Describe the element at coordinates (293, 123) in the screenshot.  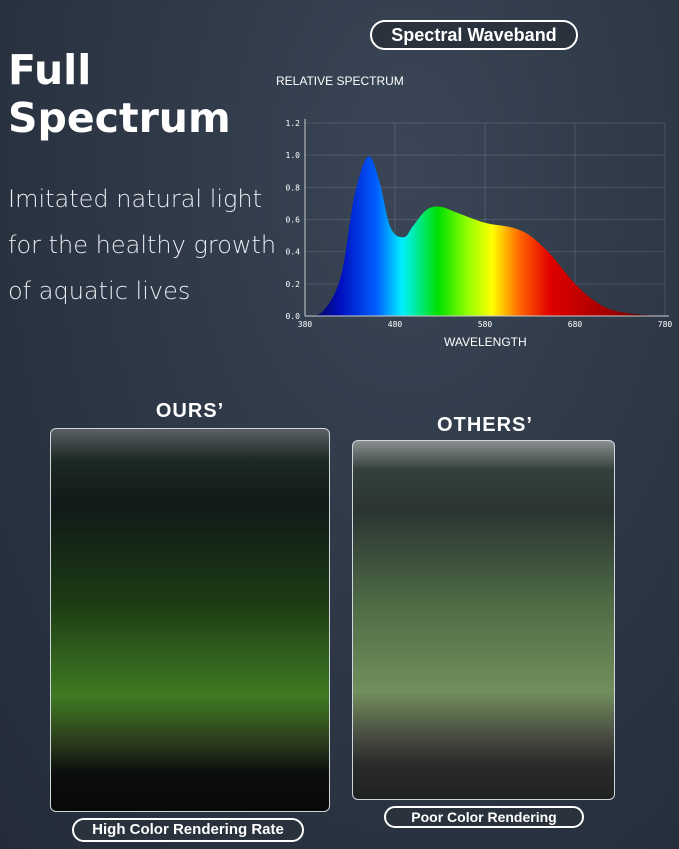
I see `y-tick-label: 1.2` at that location.